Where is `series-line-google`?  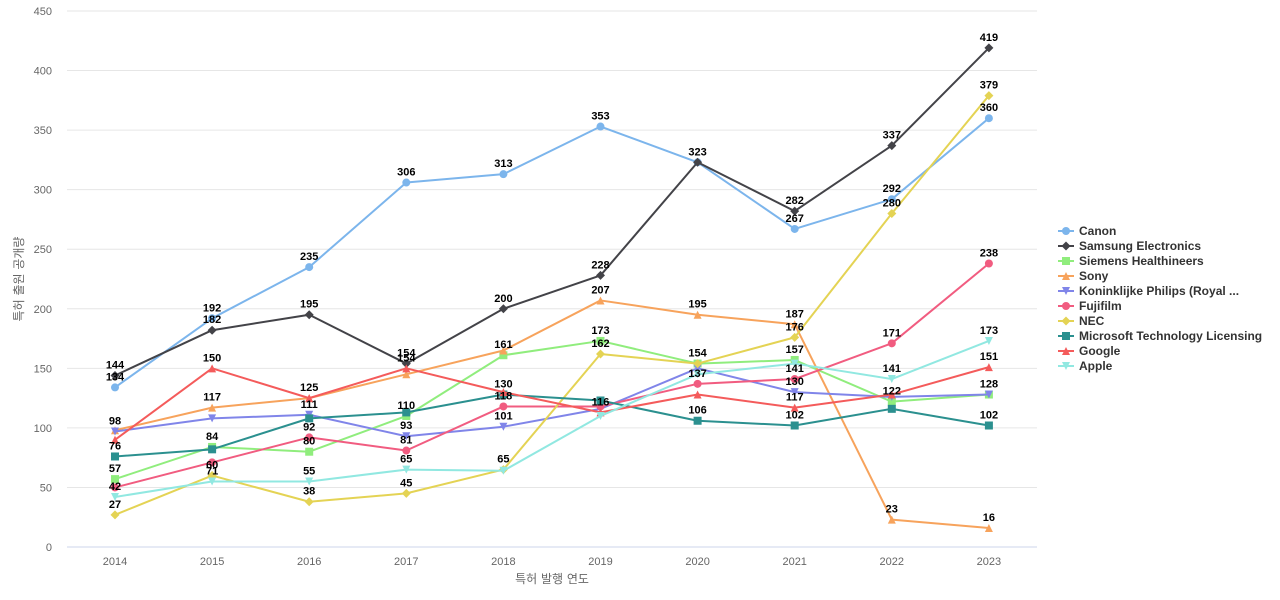 series-line-google is located at coordinates (552, 403).